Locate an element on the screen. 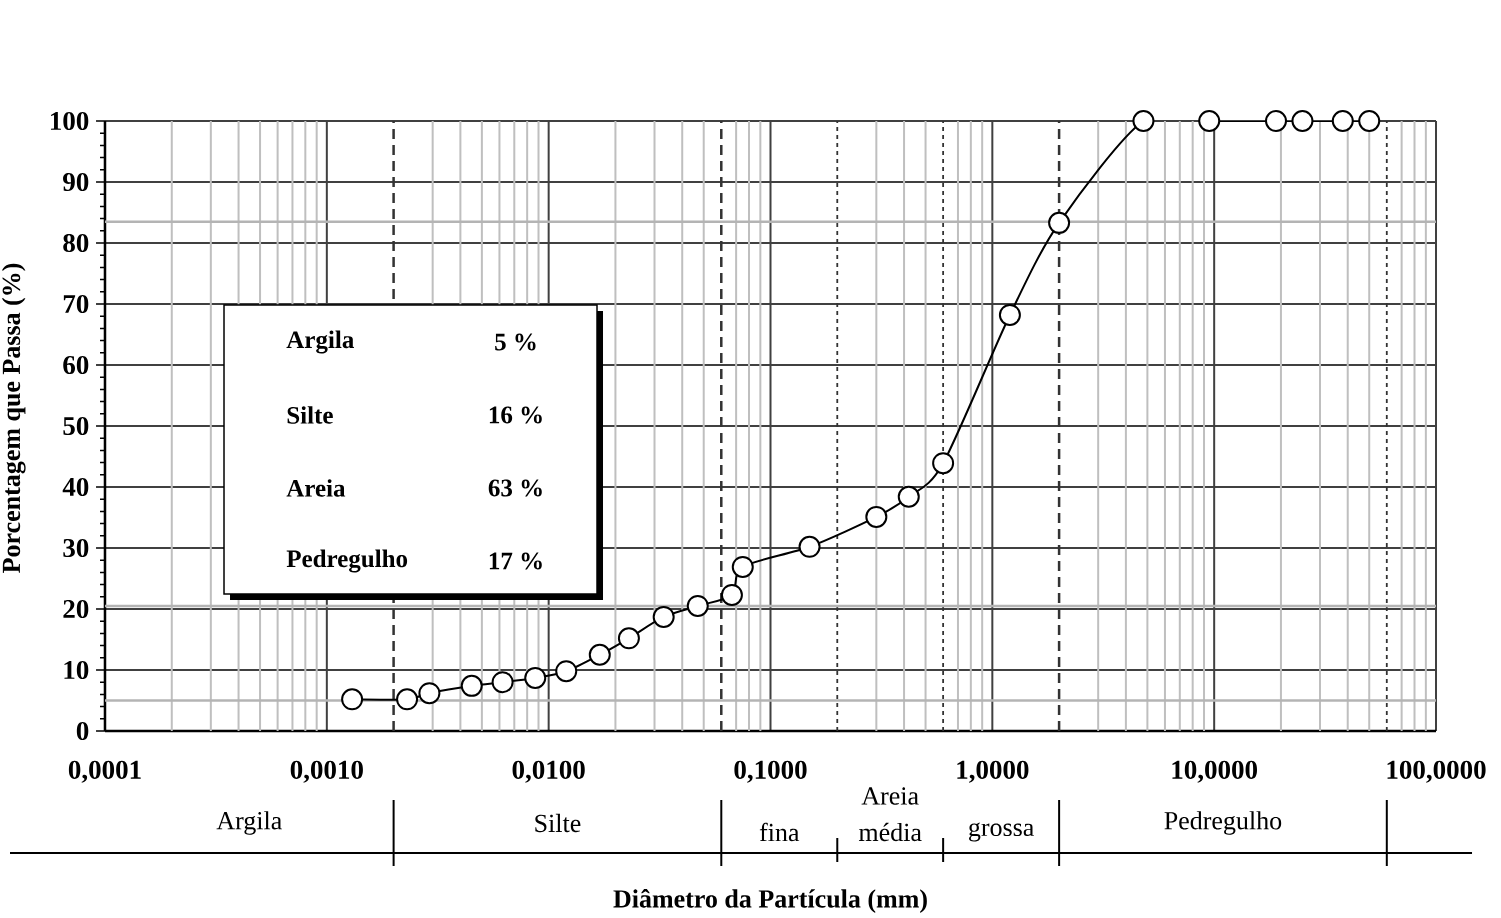  x-tick-label: 0,0001 is located at coordinates (104, 771).